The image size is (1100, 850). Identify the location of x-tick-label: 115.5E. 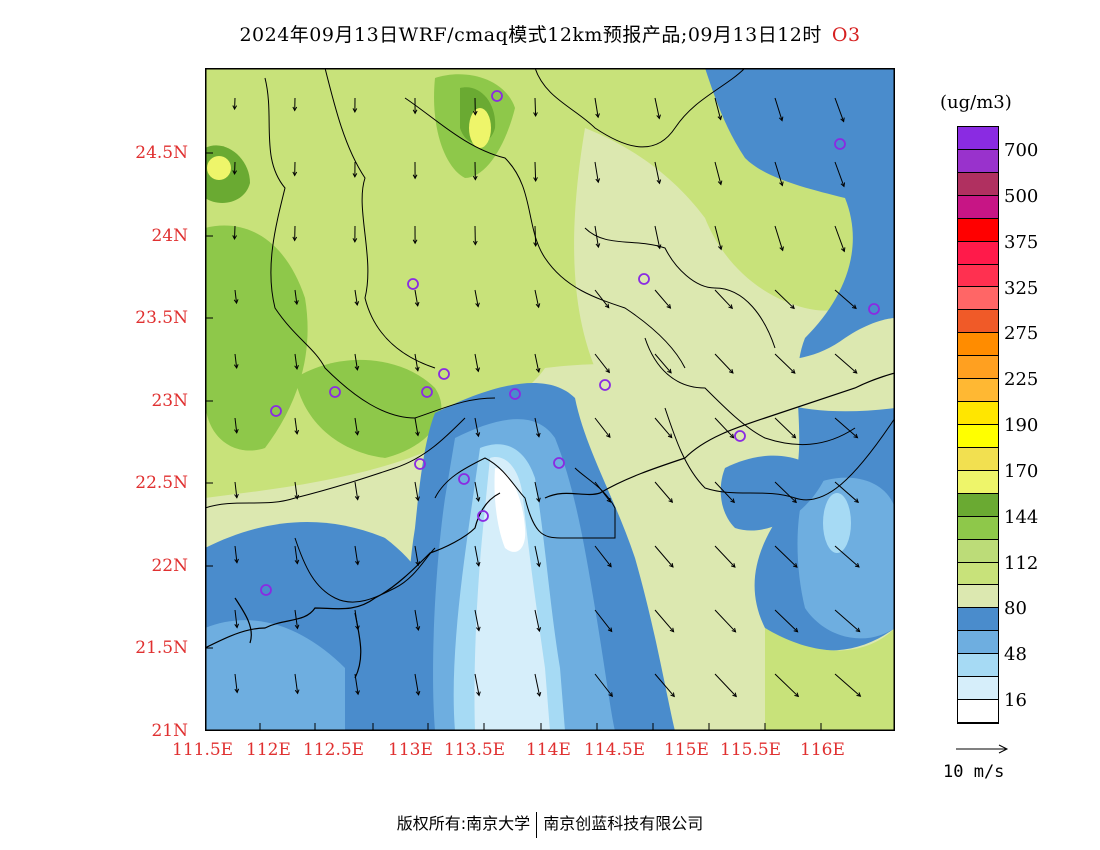
(751, 750).